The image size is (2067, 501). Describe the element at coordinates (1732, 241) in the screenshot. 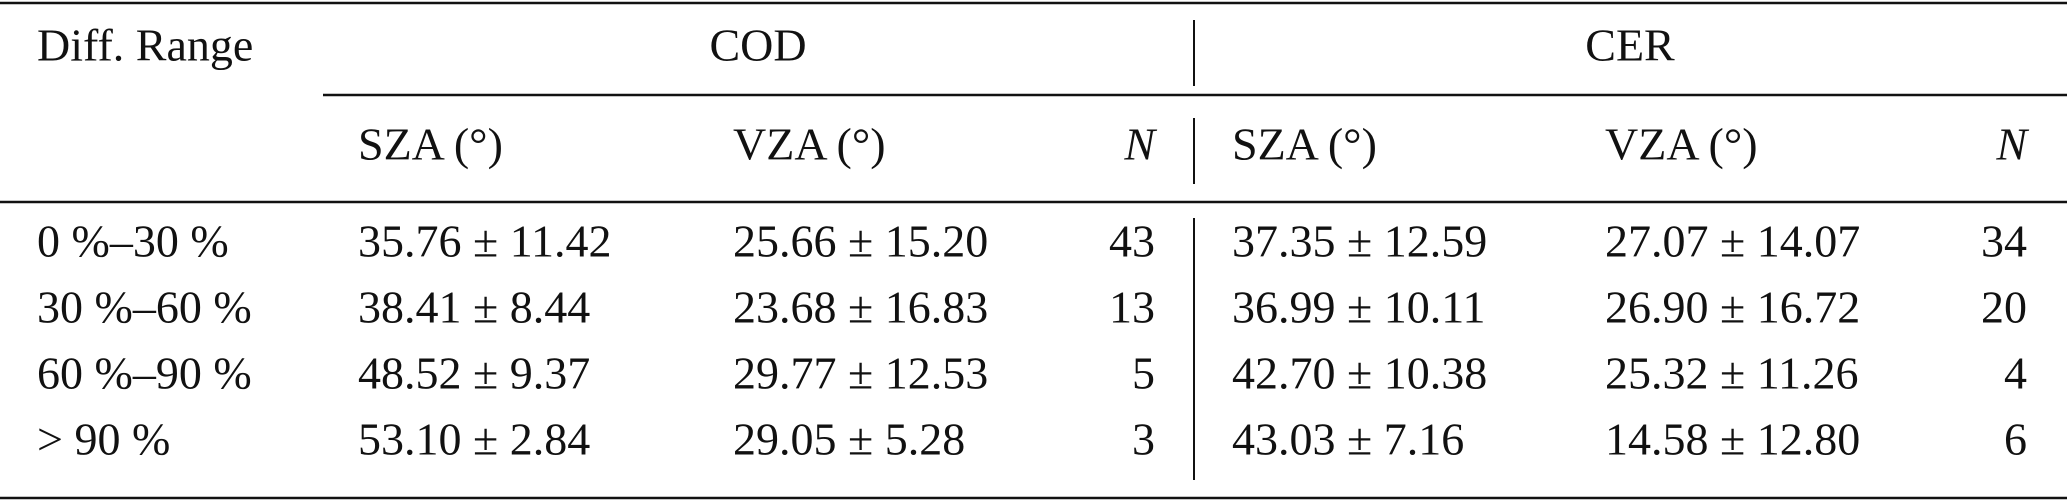

I see `cell: 27.07 ± 14.07` at that location.